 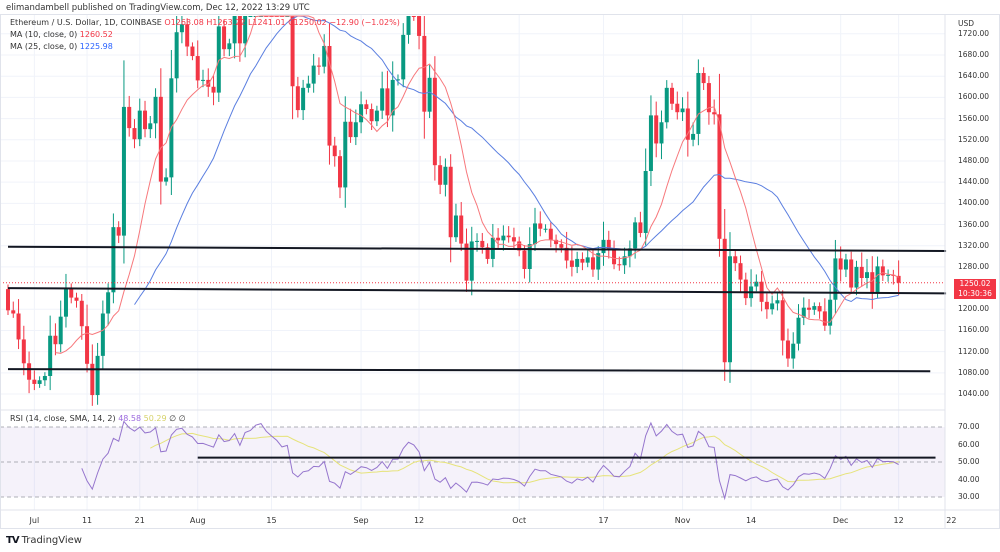 What do you see at coordinates (951, 520) in the screenshot?
I see `time-tick-label: 22` at bounding box center [951, 520].